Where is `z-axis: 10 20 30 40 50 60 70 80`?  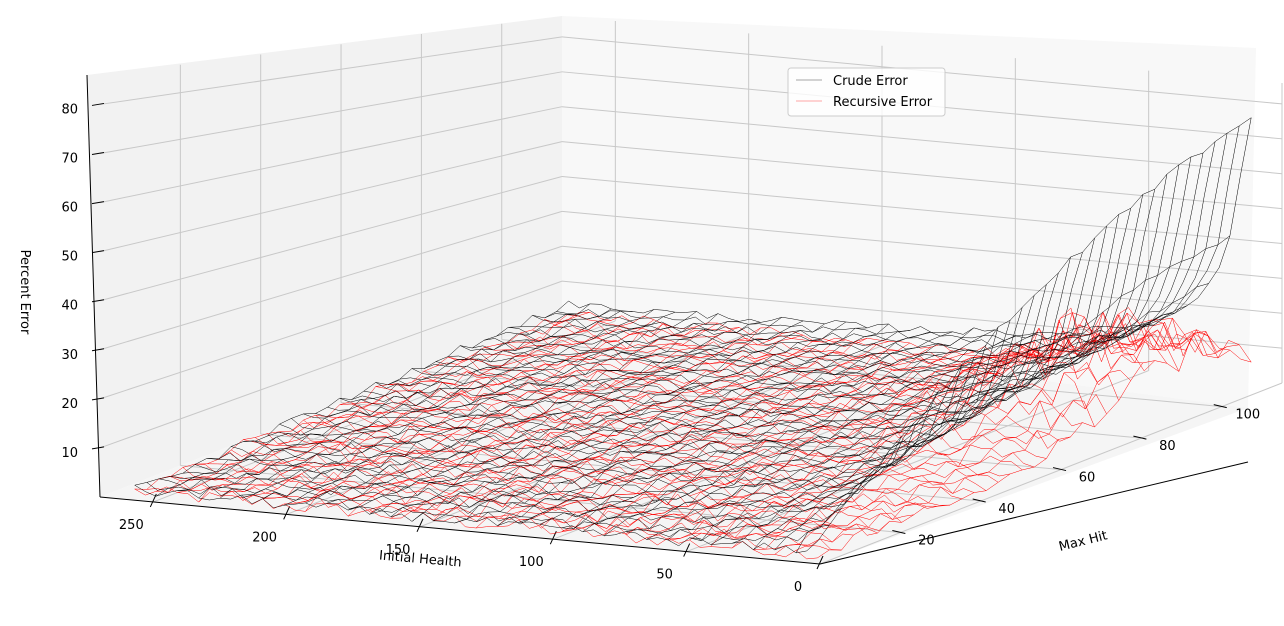
z-axis: 10 20 30 40 50 60 70 80 is located at coordinates (83, 286).